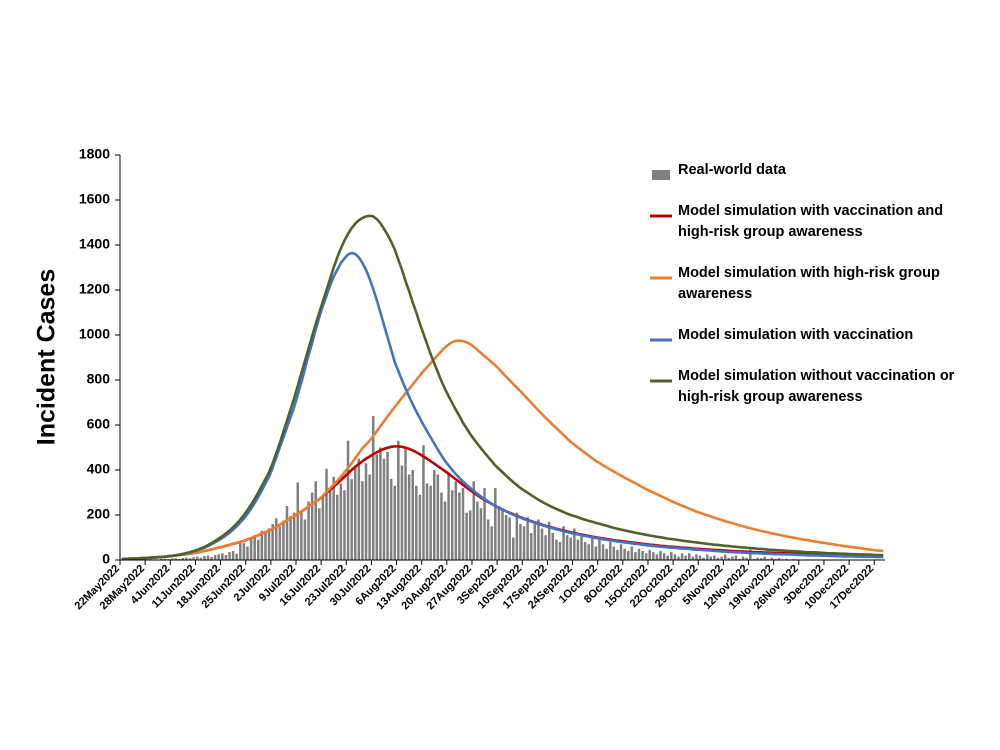 Image resolution: width=1000 pixels, height=750 pixels. I want to click on y-axis-title: Incident Cases, so click(47, 357).